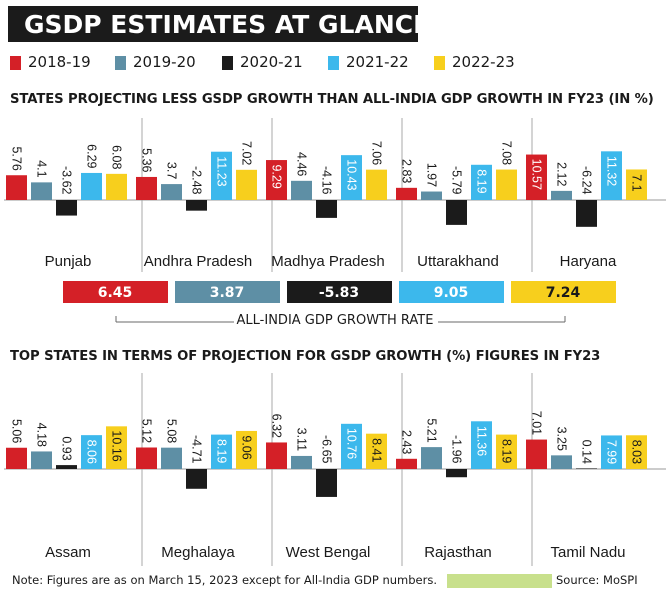  I want to click on all-india-value-2022-23: 7.24, so click(563, 293).